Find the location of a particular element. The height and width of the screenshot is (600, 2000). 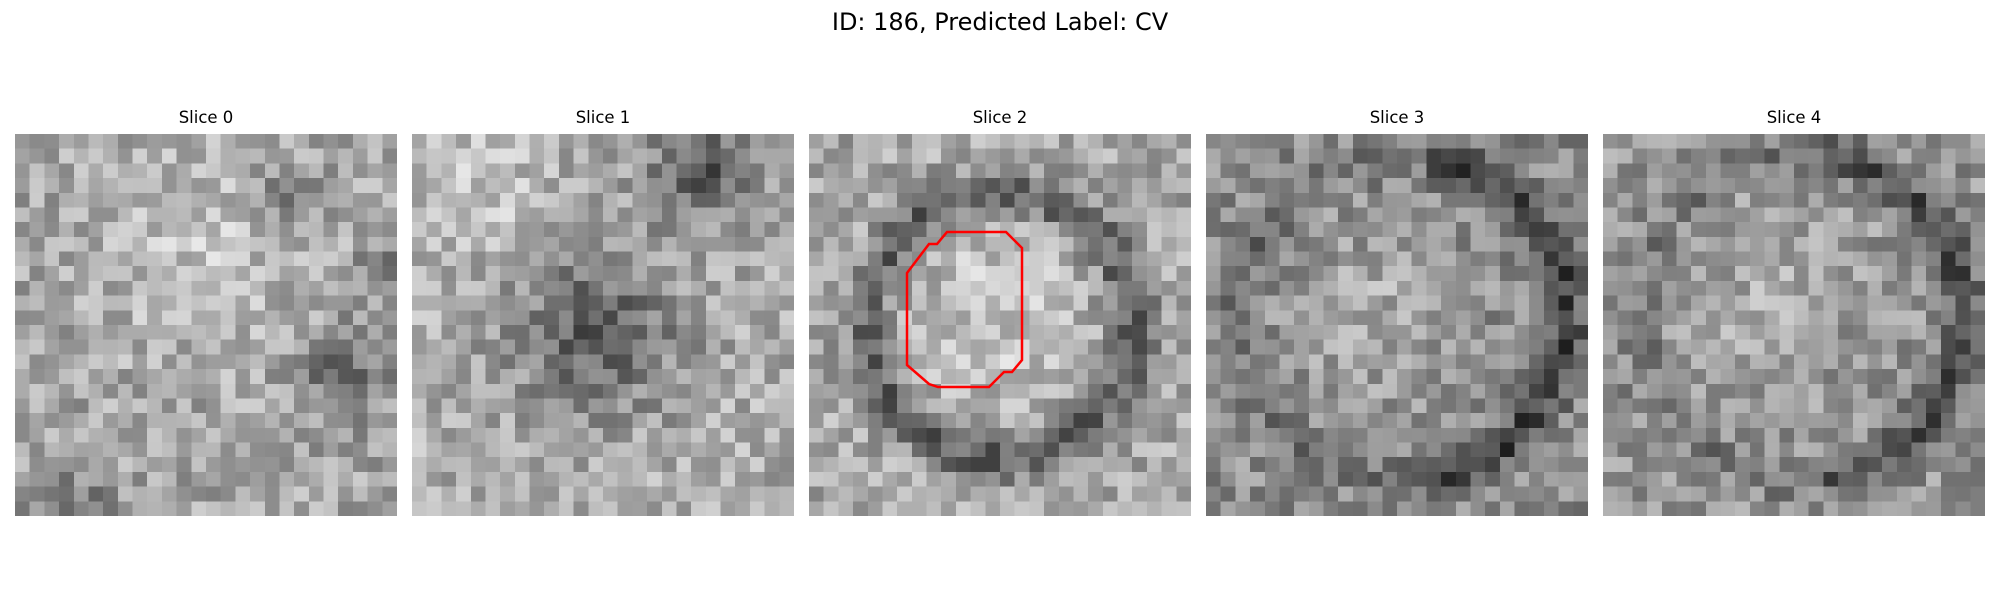

slice-panel-2: Slice 2 is located at coordinates (1000, 312).